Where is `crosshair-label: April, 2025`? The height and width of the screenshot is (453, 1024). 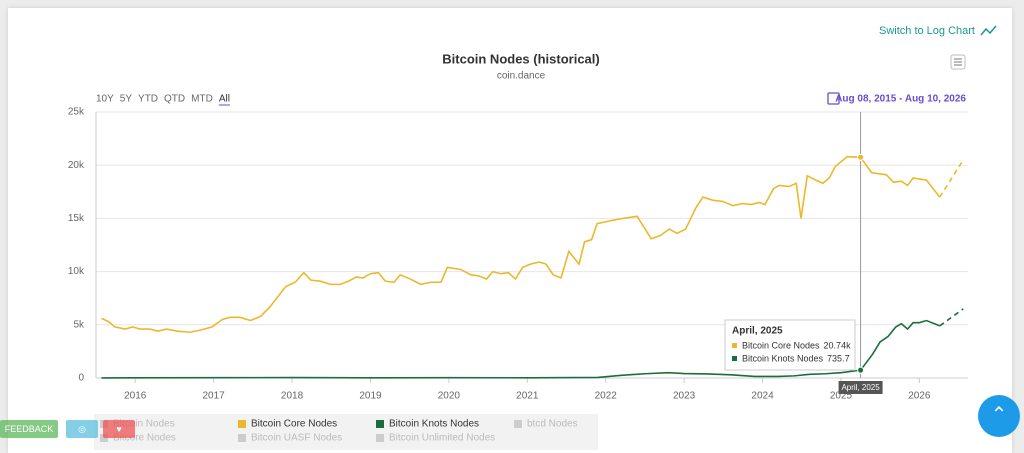 crosshair-label: April, 2025 is located at coordinates (860, 387).